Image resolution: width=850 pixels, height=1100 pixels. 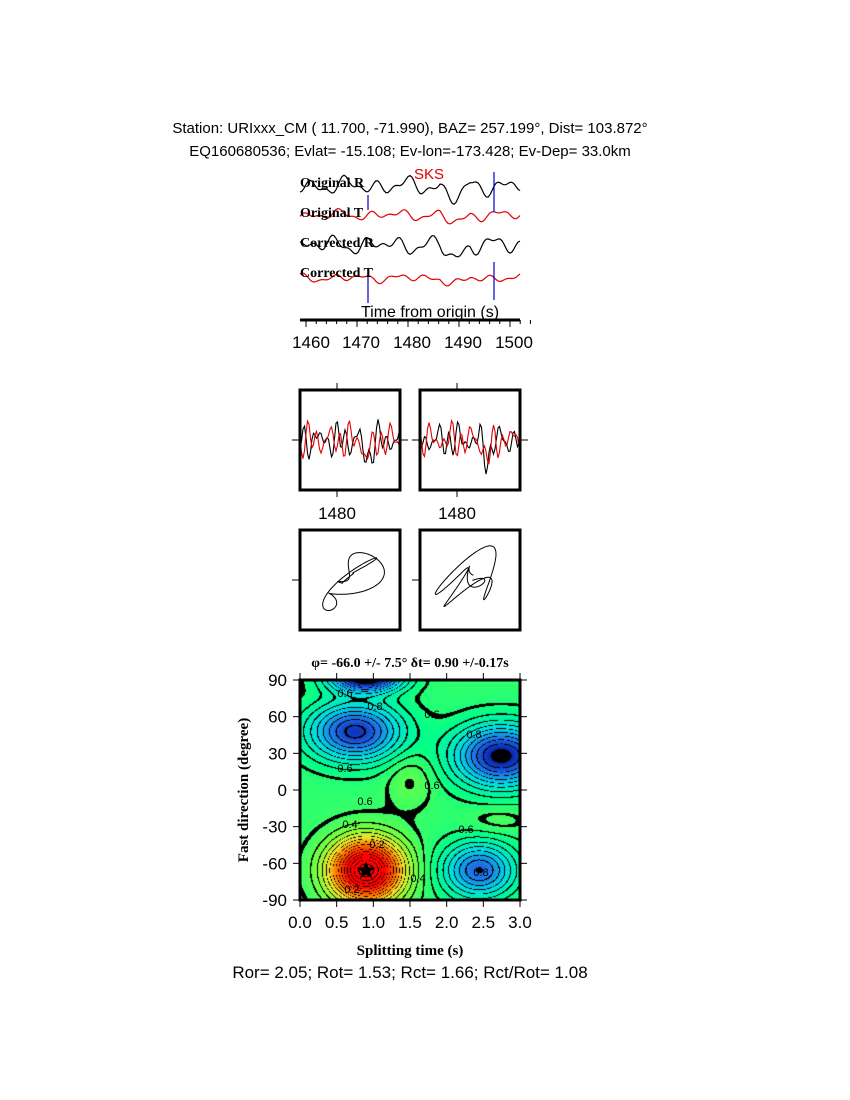 I want to click on x-tick-label: 2.5, so click(x=484, y=922).